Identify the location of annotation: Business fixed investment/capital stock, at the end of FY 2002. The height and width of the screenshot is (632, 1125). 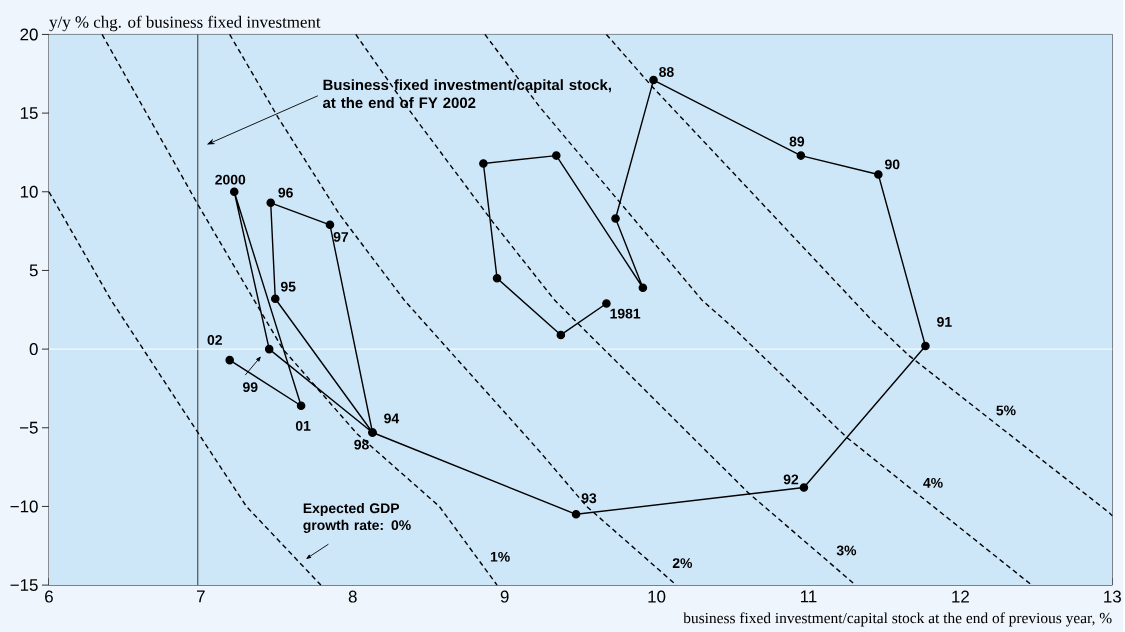
(467, 94).